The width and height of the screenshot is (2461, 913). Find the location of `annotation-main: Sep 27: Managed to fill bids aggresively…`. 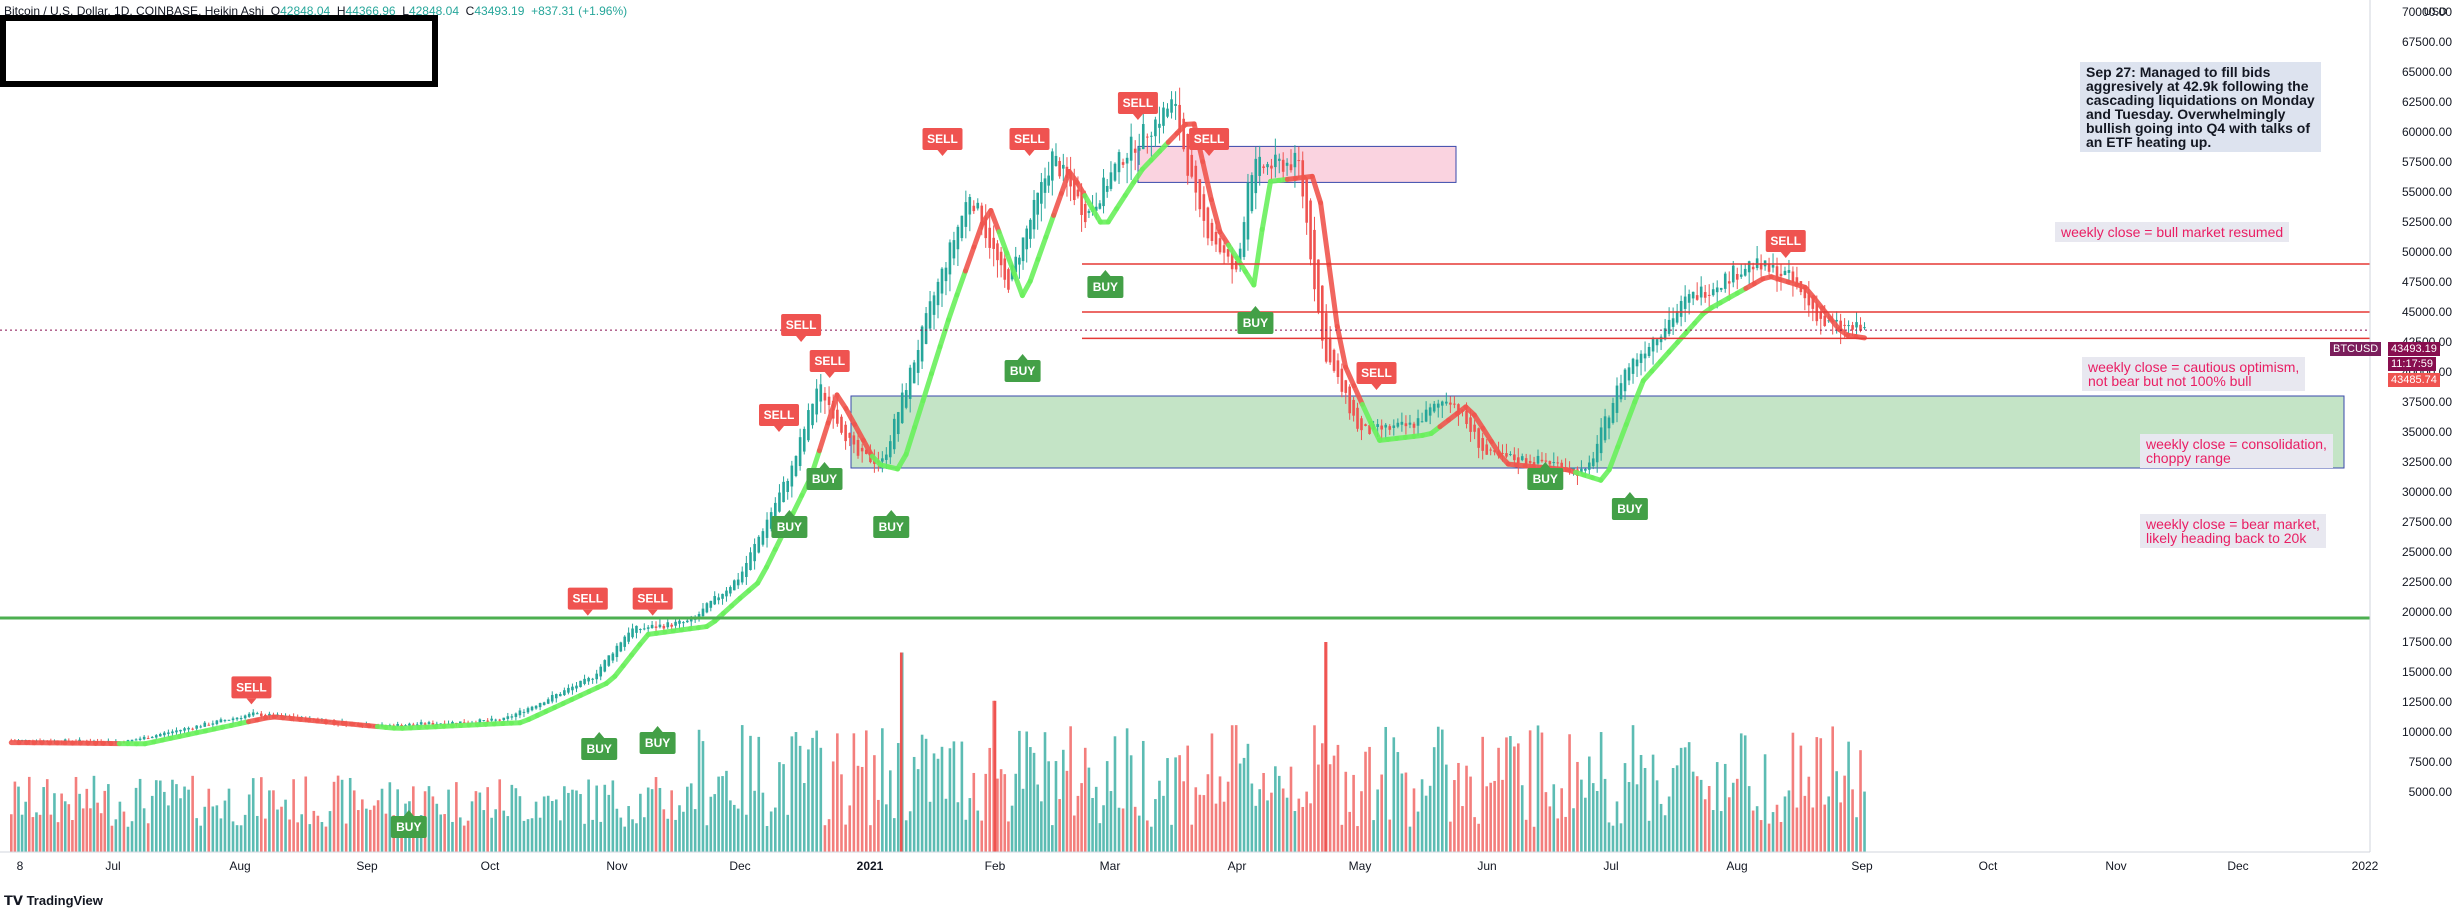

annotation-main: Sep 27: Managed to fill bids aggresively… is located at coordinates (2200, 107).